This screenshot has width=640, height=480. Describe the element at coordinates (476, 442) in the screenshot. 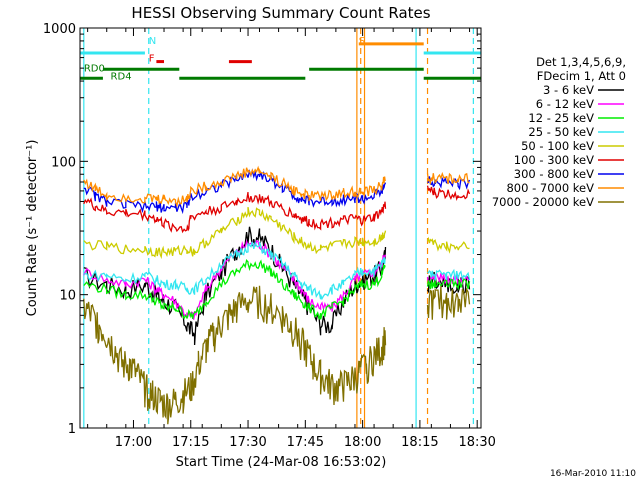

I see `x-tick-label: 18:30` at that location.